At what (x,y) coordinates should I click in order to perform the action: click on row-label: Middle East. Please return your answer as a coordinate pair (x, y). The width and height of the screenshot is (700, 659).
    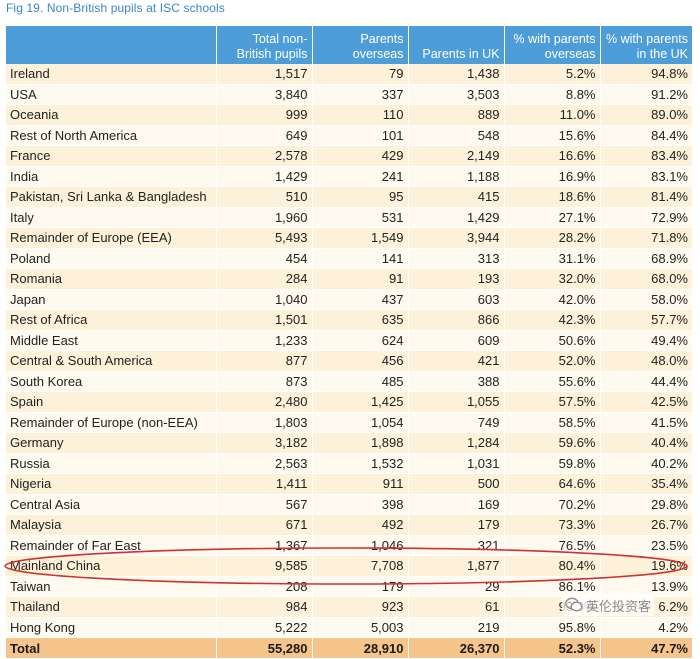
    Looking at the image, I should click on (111, 340).